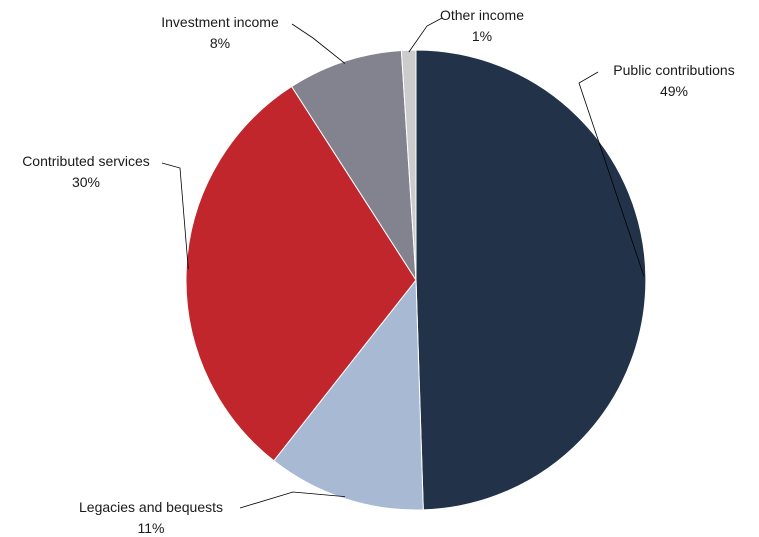 The width and height of the screenshot is (759, 537). What do you see at coordinates (151, 507) in the screenshot?
I see `slice-label-legacies-and-bequests: Legacies and bequests` at bounding box center [151, 507].